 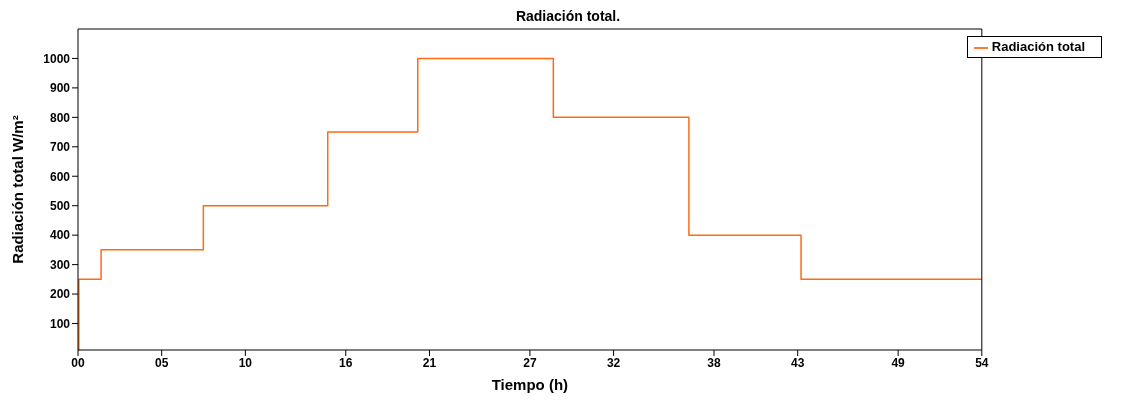 I want to click on y-tick-label: 300, so click(x=60, y=264).